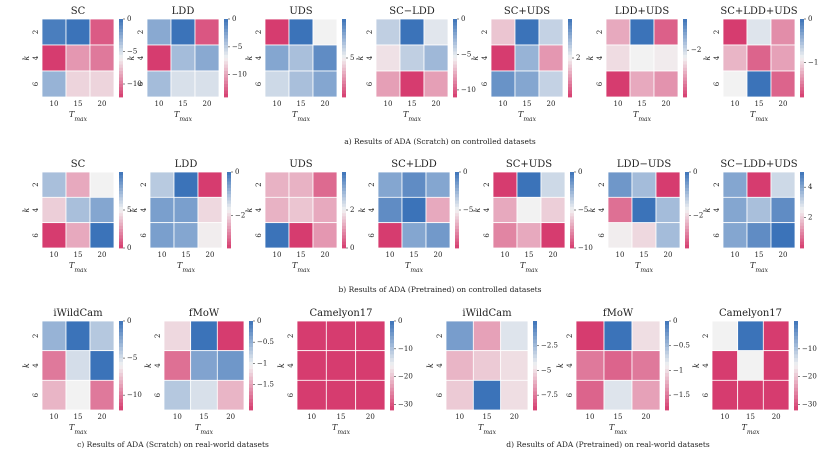 Image resolution: width=830 pixels, height=453 pixels. What do you see at coordinates (468, 90) in the screenshot?
I see `colorbar-tick-label: −10` at bounding box center [468, 90].